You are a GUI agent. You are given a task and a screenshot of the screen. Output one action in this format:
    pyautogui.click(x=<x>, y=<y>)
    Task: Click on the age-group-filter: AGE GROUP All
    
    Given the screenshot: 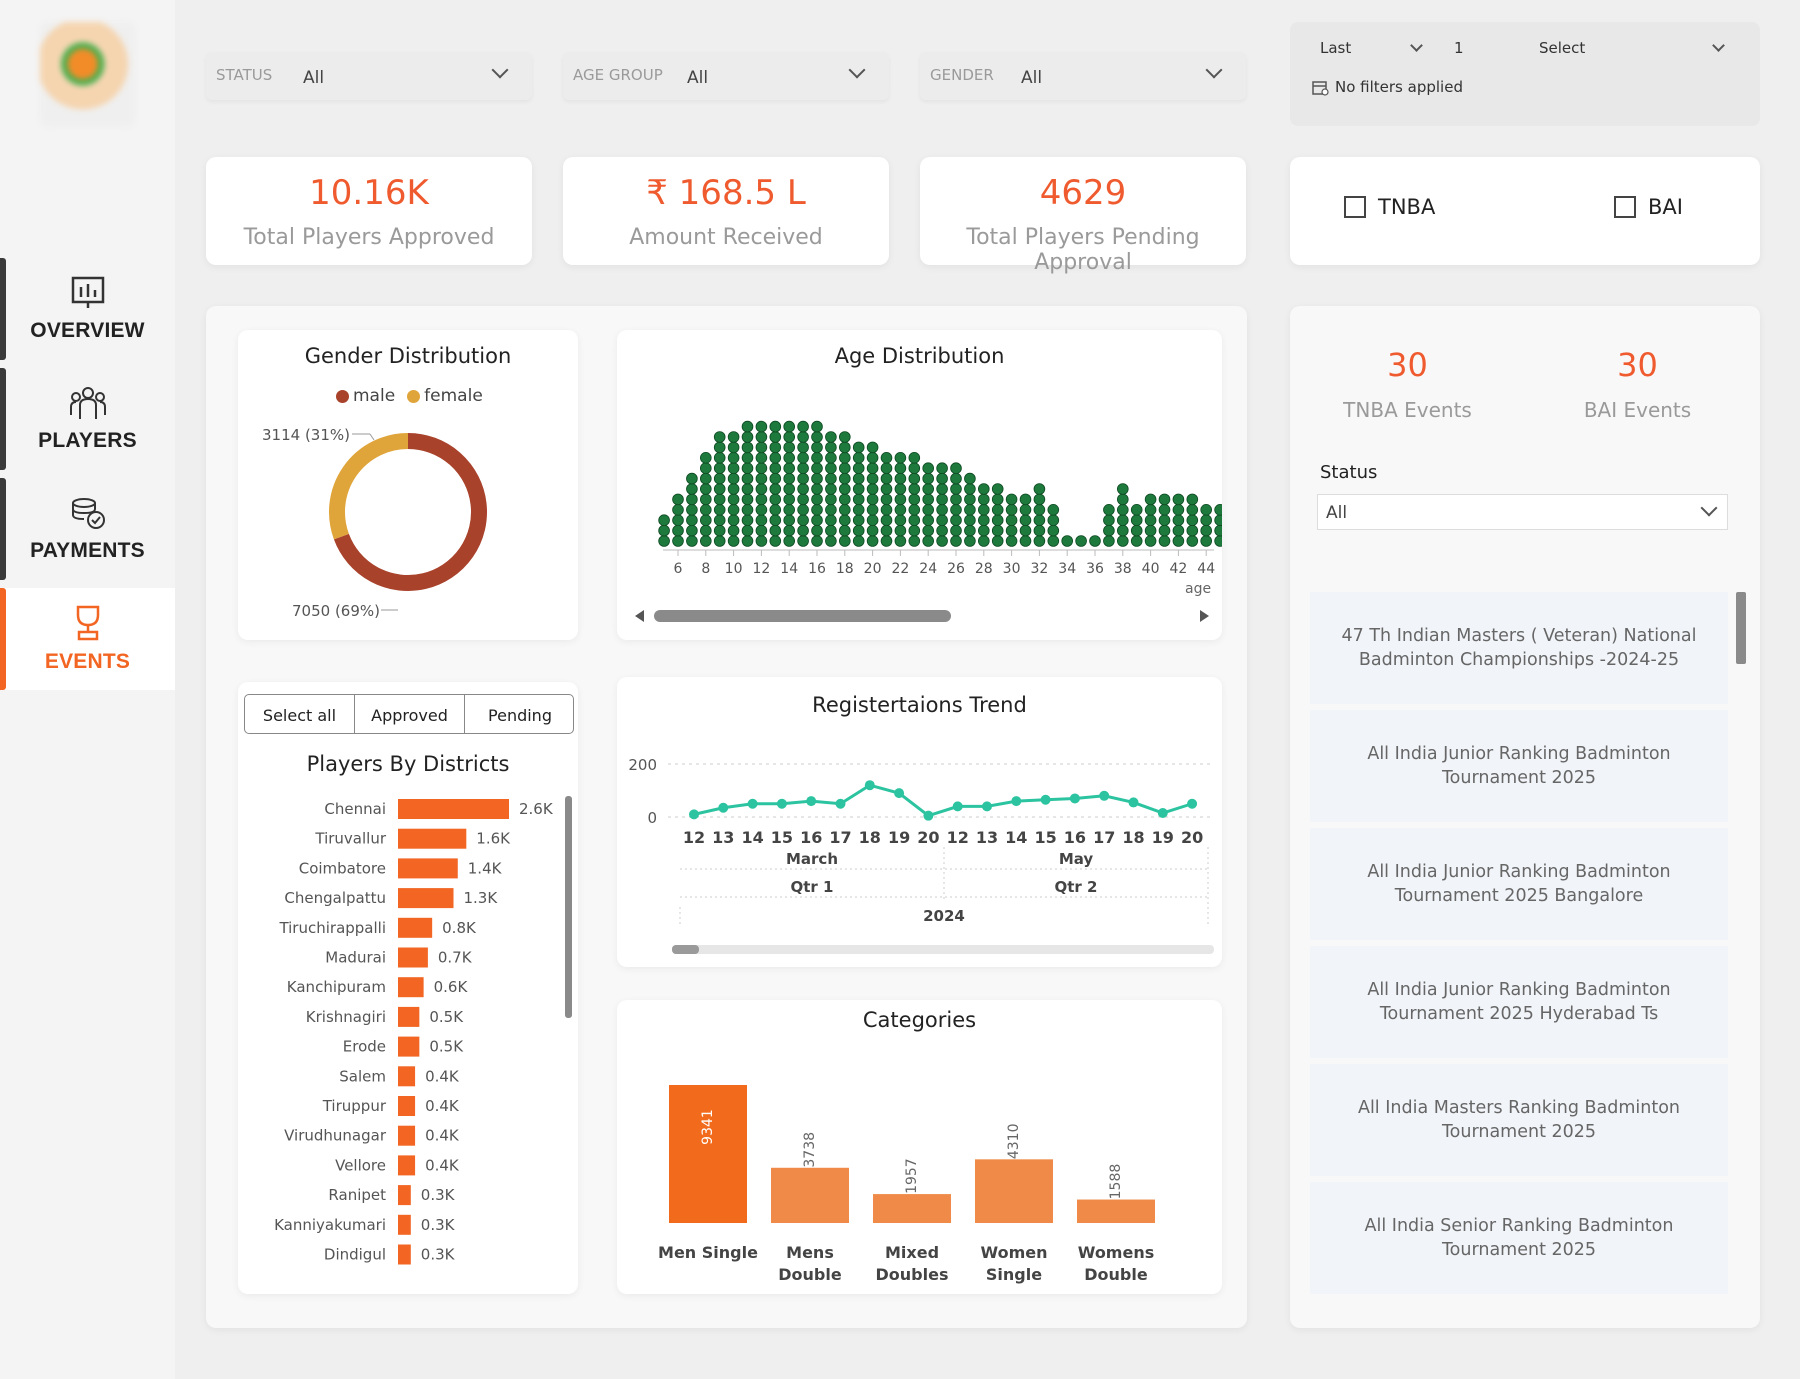 What is the action you would take?
    pyautogui.click(x=726, y=76)
    